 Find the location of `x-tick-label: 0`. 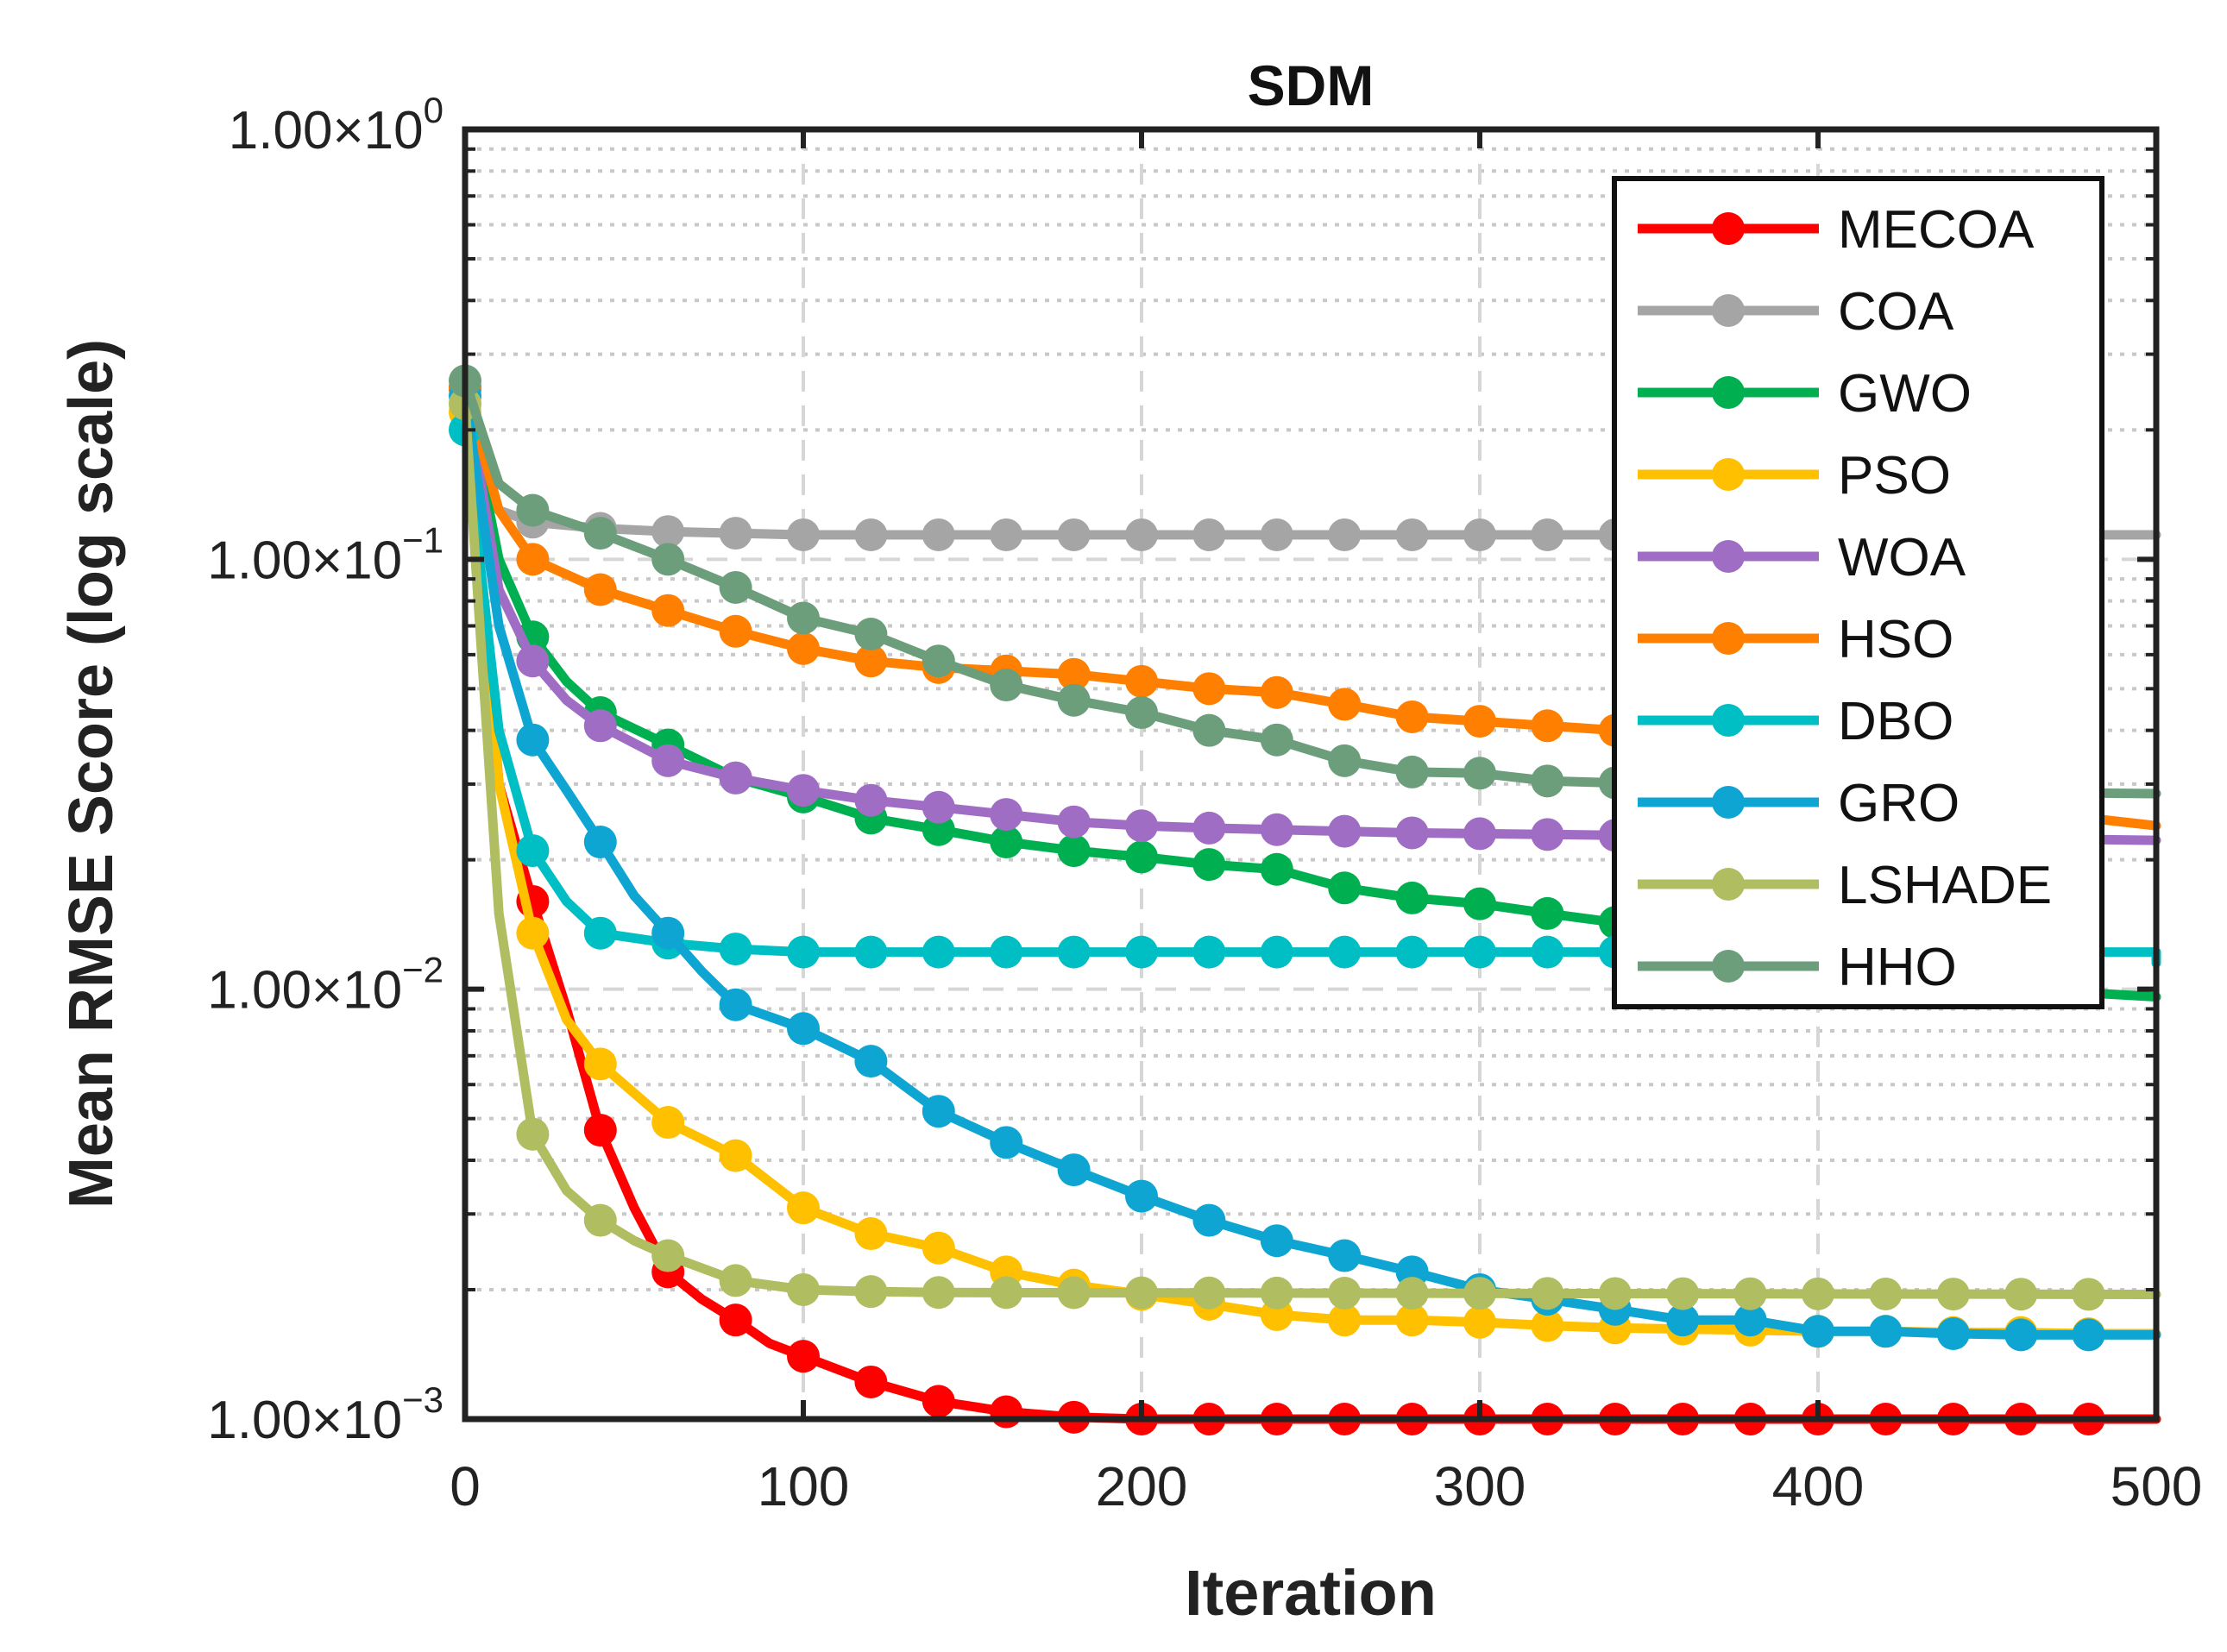

x-tick-label: 0 is located at coordinates (465, 1486).